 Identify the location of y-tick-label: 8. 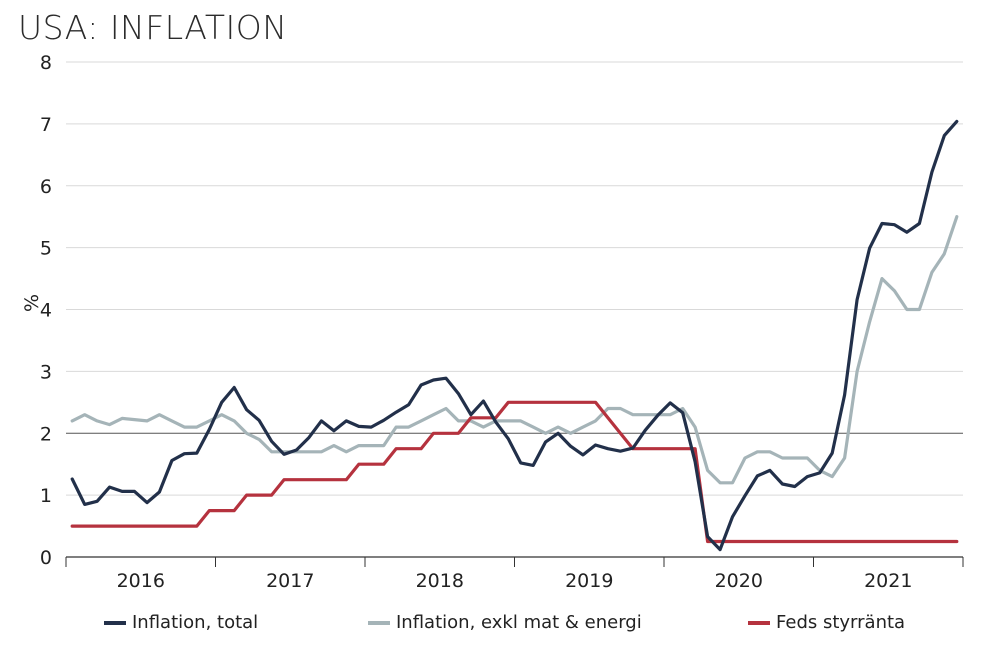
(46, 63).